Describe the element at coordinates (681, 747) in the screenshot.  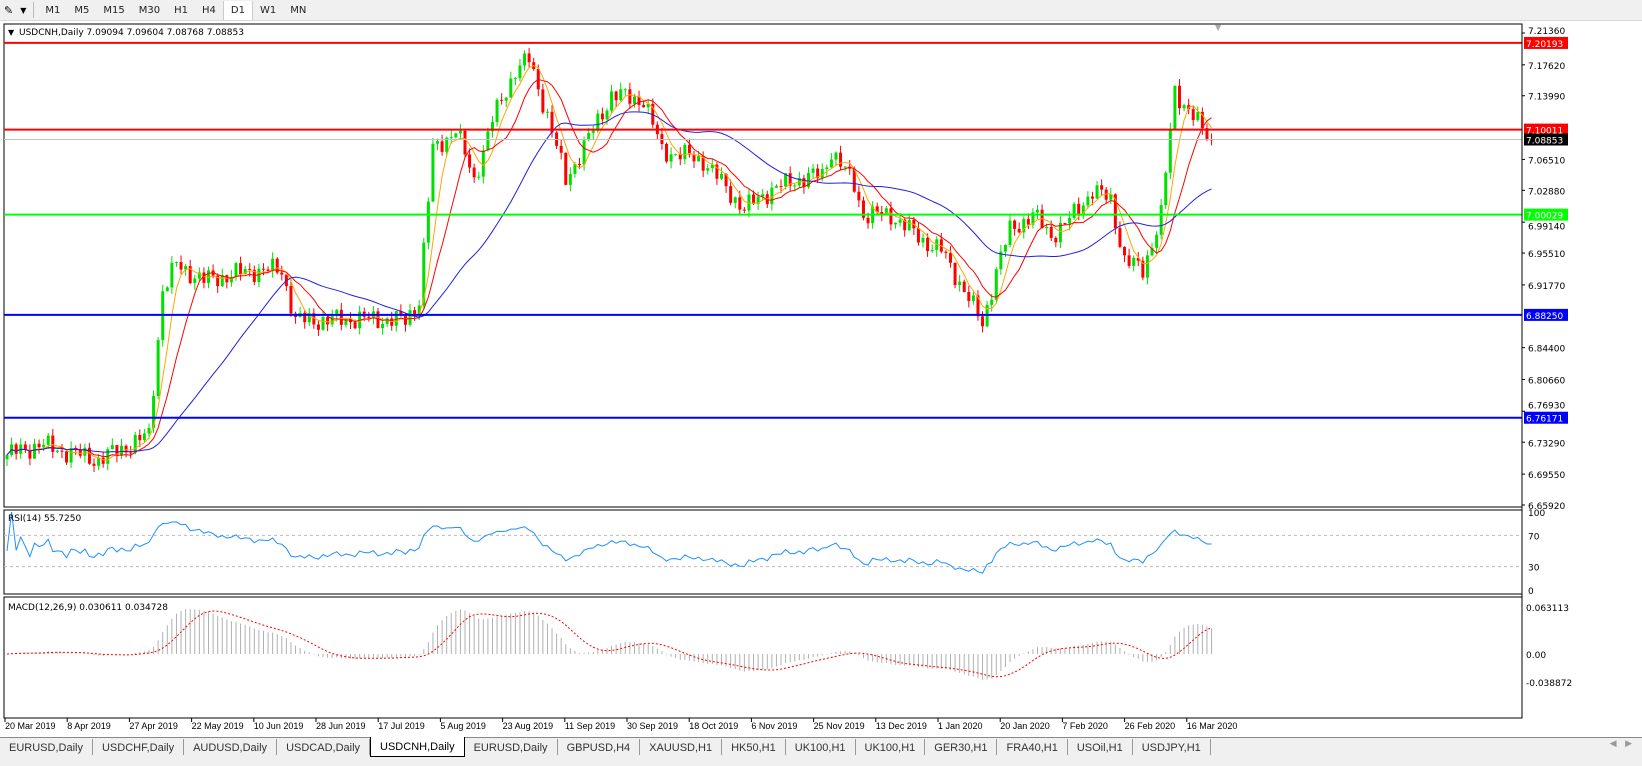
I see `chart-tab: XAUUSD,H1` at that location.